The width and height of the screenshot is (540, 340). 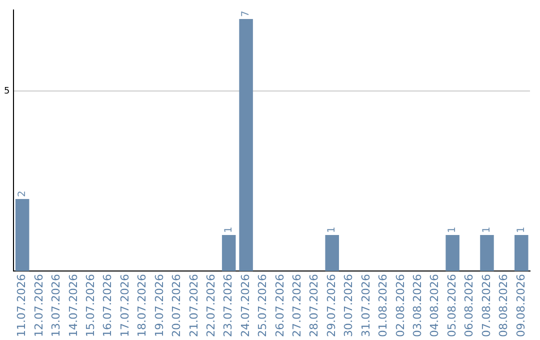 I want to click on x-tick-label: 16.07.2026, so click(x=107, y=306).